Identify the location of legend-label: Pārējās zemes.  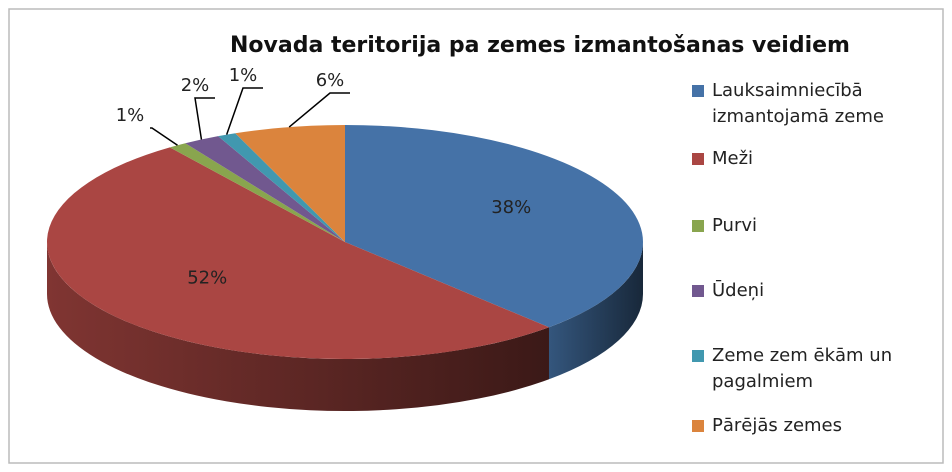
(777, 425).